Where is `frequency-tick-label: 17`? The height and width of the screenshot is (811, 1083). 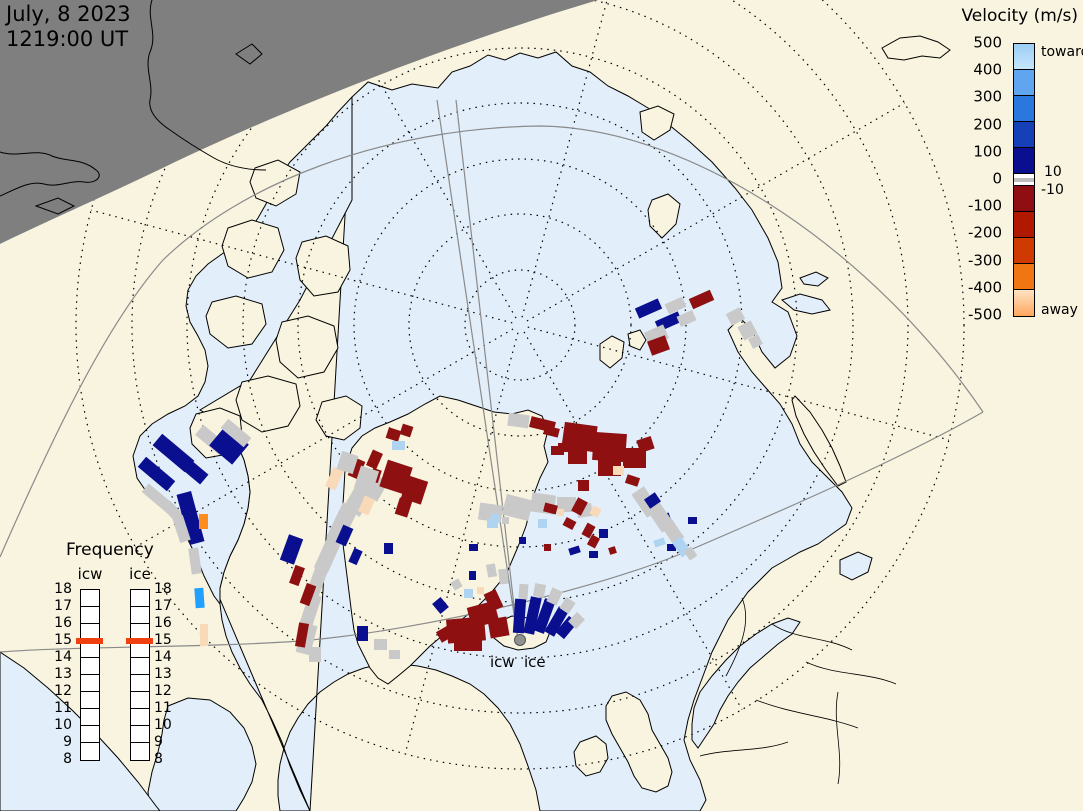 frequency-tick-label: 17 is located at coordinates (163, 606).